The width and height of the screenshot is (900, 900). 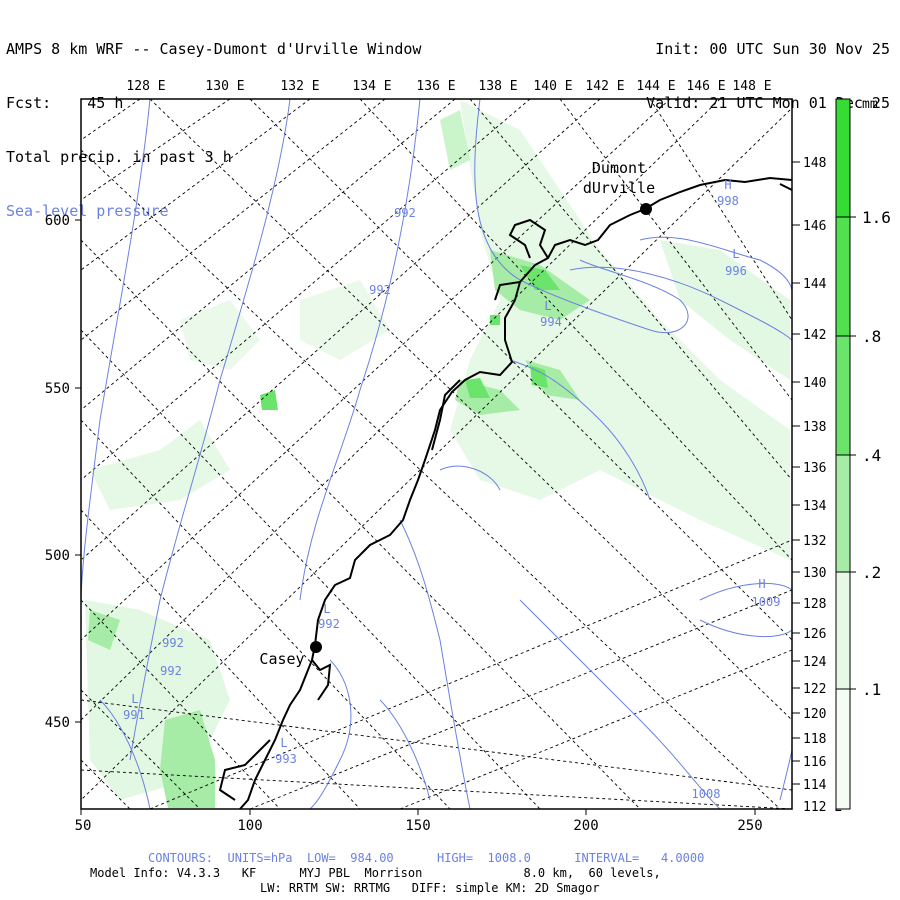 What do you see at coordinates (497, 86) in the screenshot?
I see `top-lon-label: 138 E` at bounding box center [497, 86].